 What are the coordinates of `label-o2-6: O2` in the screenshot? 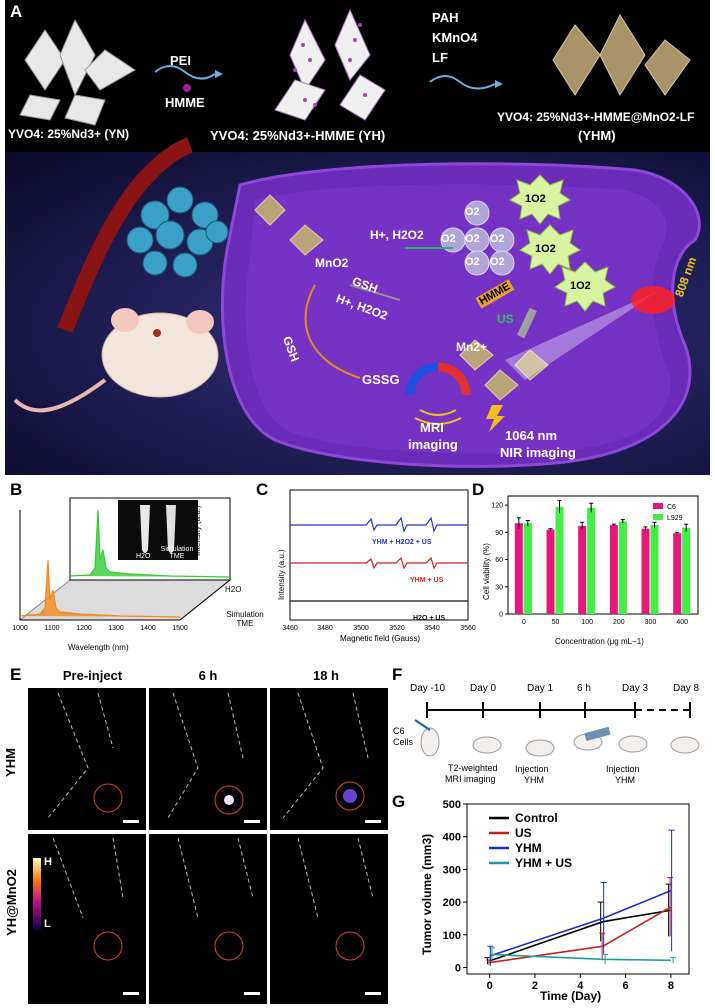 It's located at (497, 262).